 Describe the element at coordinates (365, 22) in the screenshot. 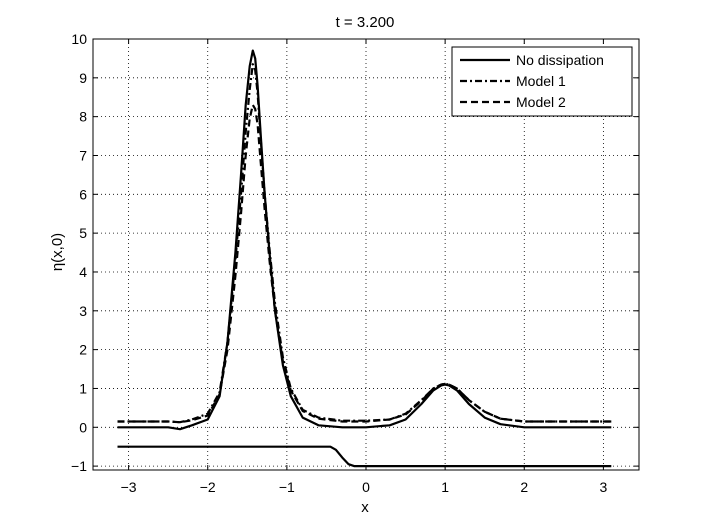

I see `chart-title: t = 3.200` at that location.